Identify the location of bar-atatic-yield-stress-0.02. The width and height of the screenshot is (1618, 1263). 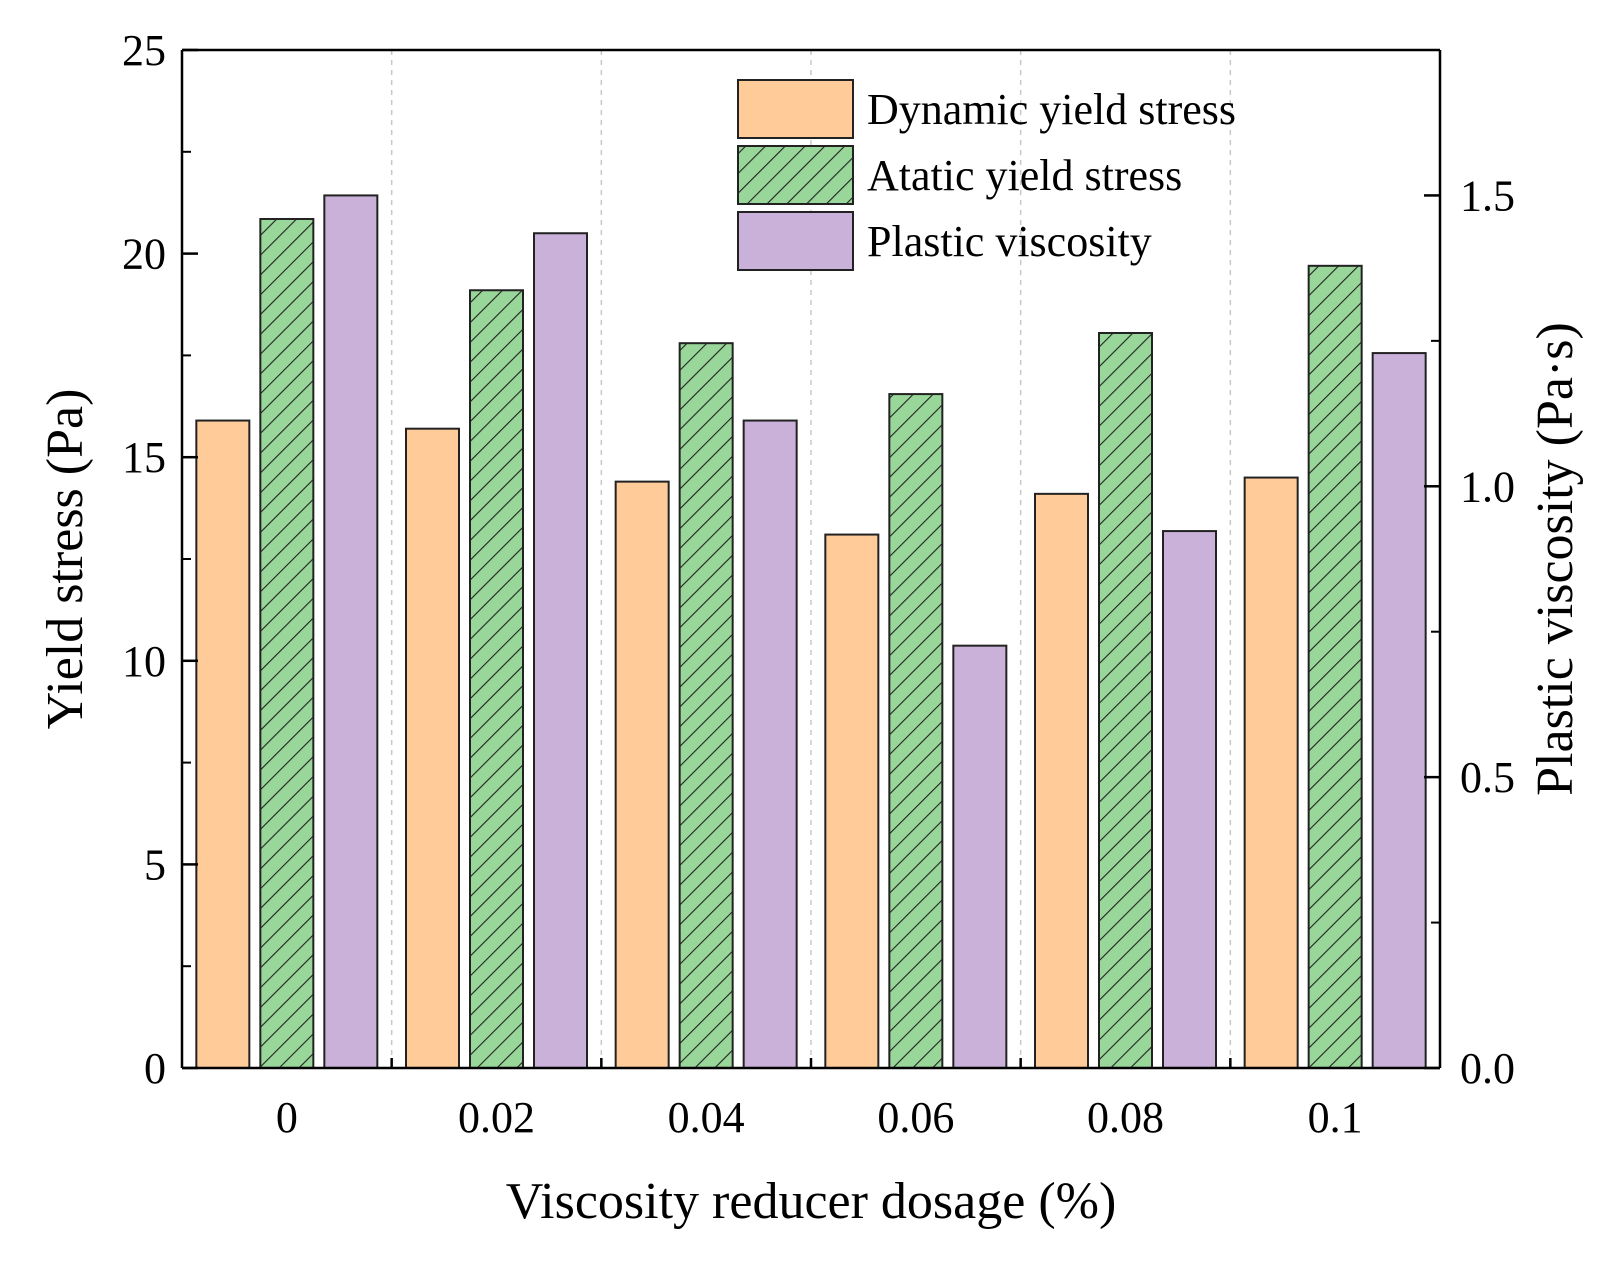
(496, 679).